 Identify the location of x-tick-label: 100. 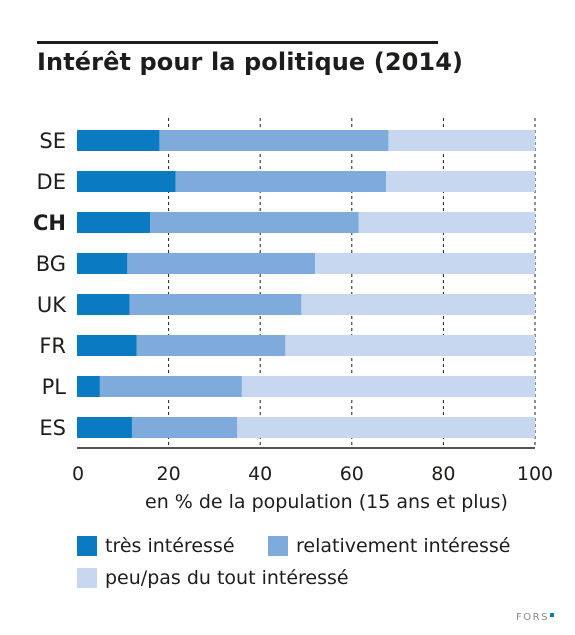
(535, 474).